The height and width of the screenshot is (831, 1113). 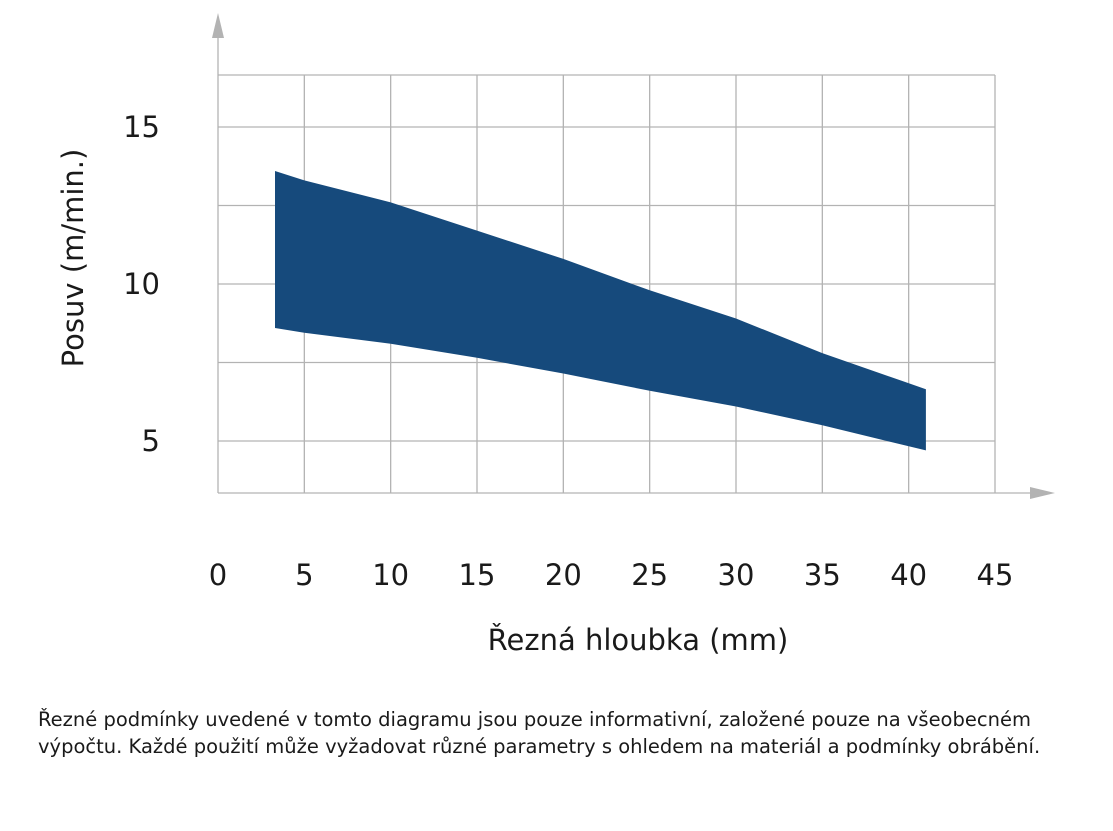 What do you see at coordinates (304, 575) in the screenshot?
I see `x-tick-label: 5` at bounding box center [304, 575].